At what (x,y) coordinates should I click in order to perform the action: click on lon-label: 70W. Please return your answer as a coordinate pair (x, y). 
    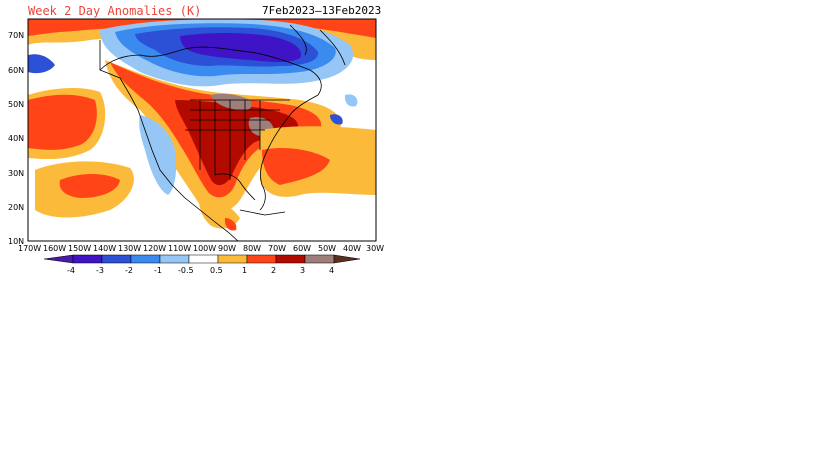
    Looking at the image, I should click on (277, 248).